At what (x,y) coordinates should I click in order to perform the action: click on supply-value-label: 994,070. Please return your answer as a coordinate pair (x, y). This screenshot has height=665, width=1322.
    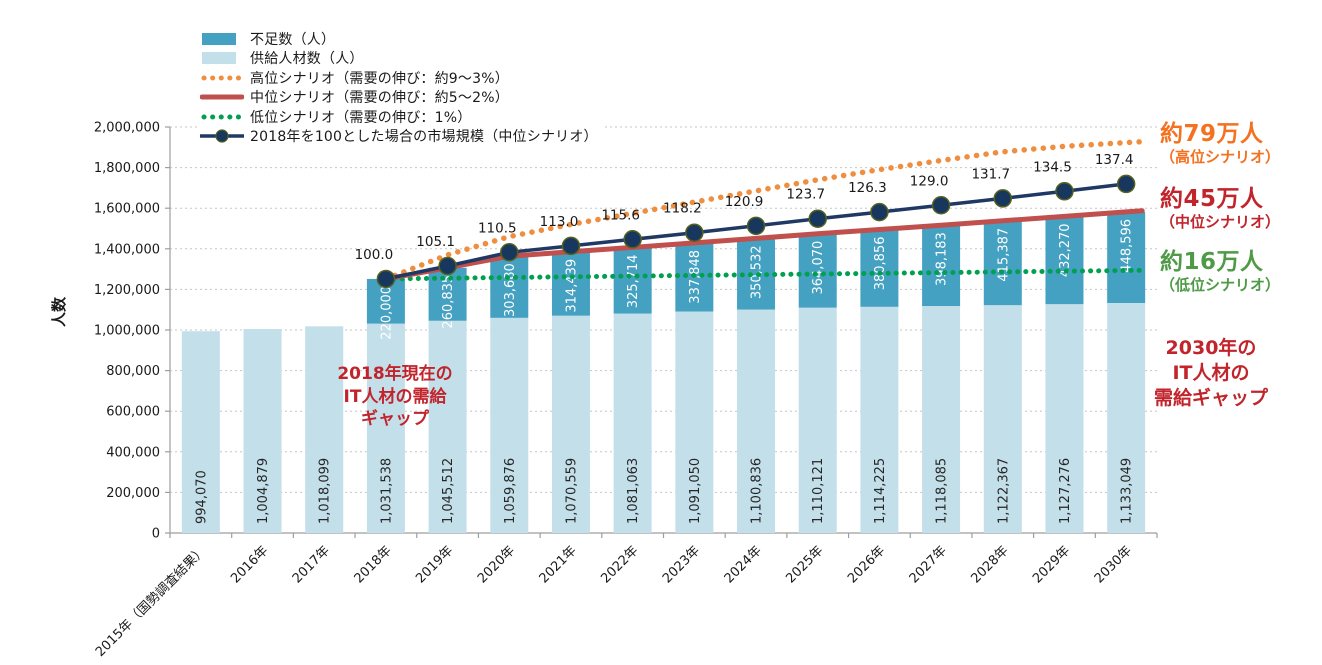
    Looking at the image, I should click on (201, 497).